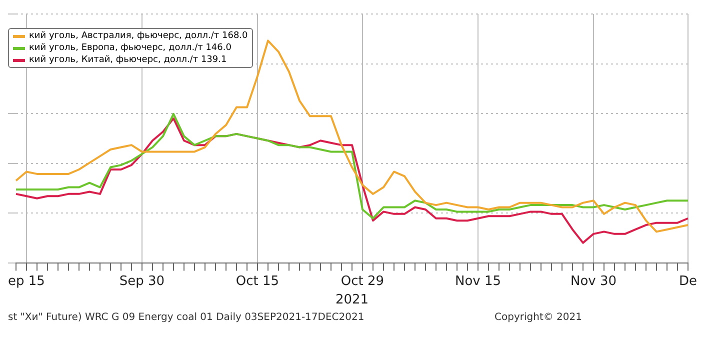  I want to click on legend-label: кий уголь, Европа, фьючерс, долл./т 146.0, so click(130, 48).